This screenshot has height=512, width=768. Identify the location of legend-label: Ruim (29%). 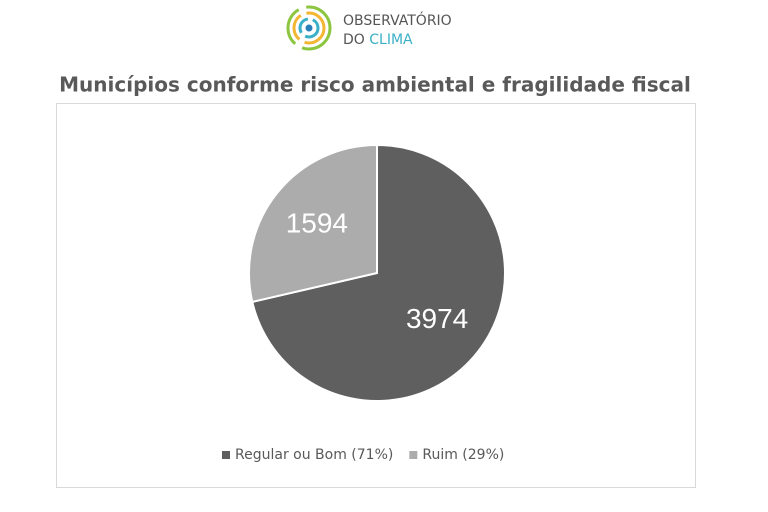
(463, 455).